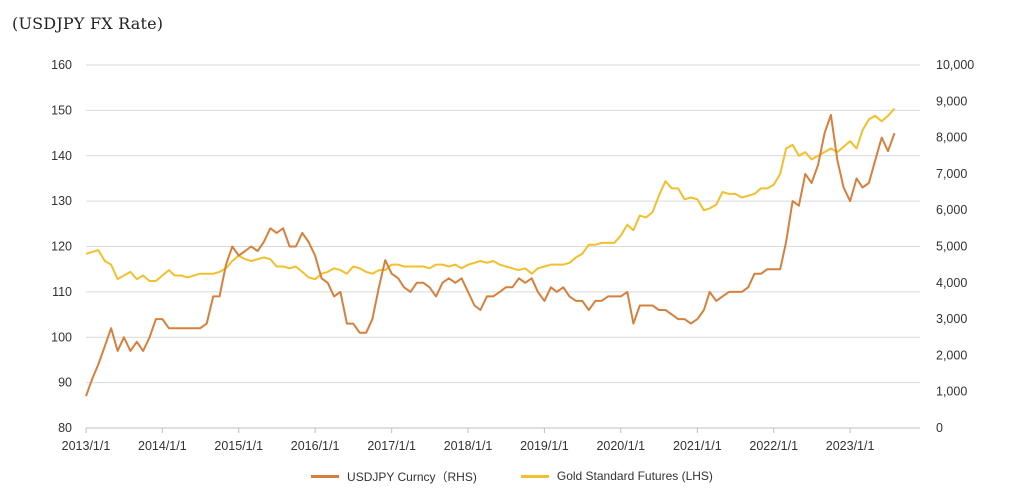  I want to click on right-axis-tick-label: 0, so click(939, 428).